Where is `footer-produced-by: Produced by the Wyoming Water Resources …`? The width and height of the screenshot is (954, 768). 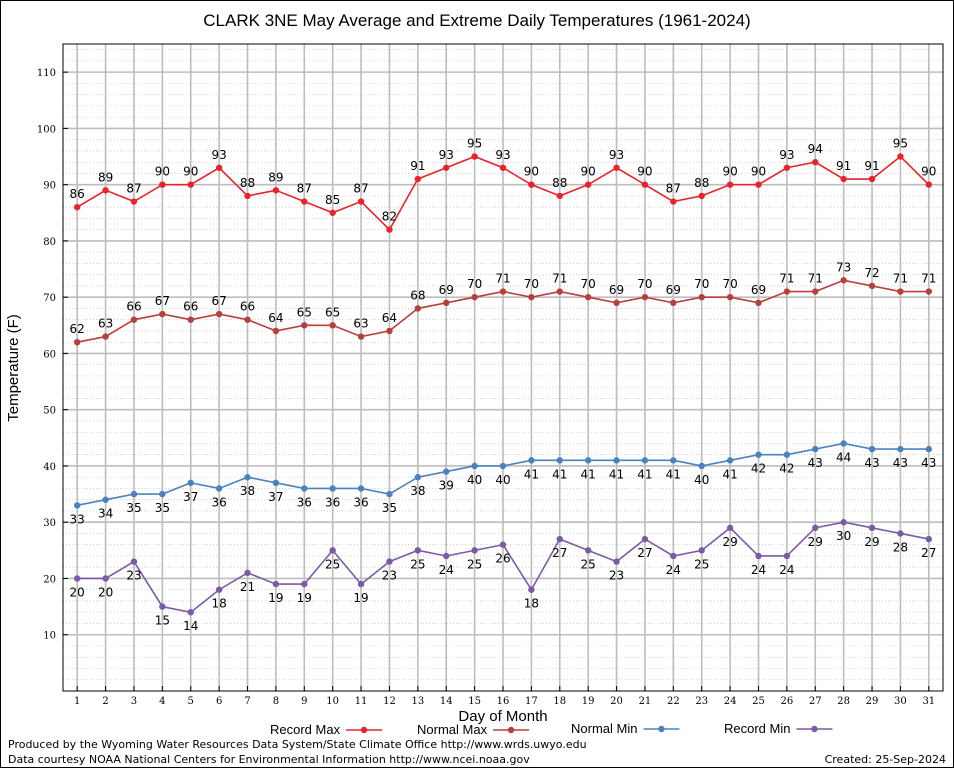
footer-produced-by: Produced by the Wyoming Water Resources … is located at coordinates (297, 744).